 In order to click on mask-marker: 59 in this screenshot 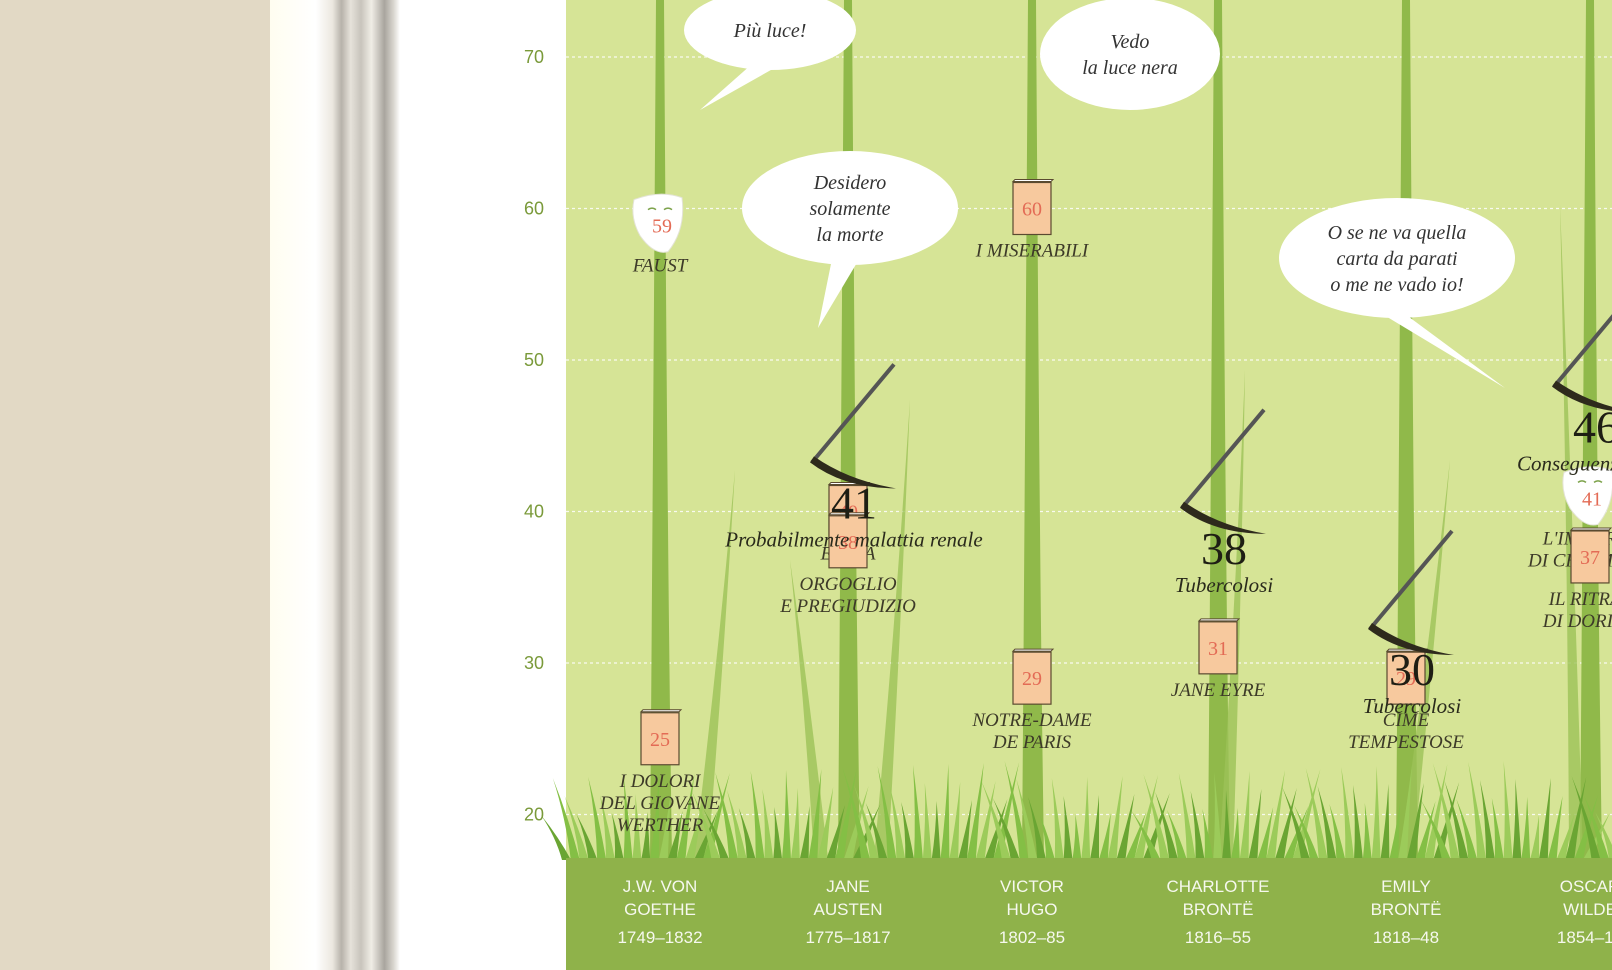, I will do `click(658, 223)`.